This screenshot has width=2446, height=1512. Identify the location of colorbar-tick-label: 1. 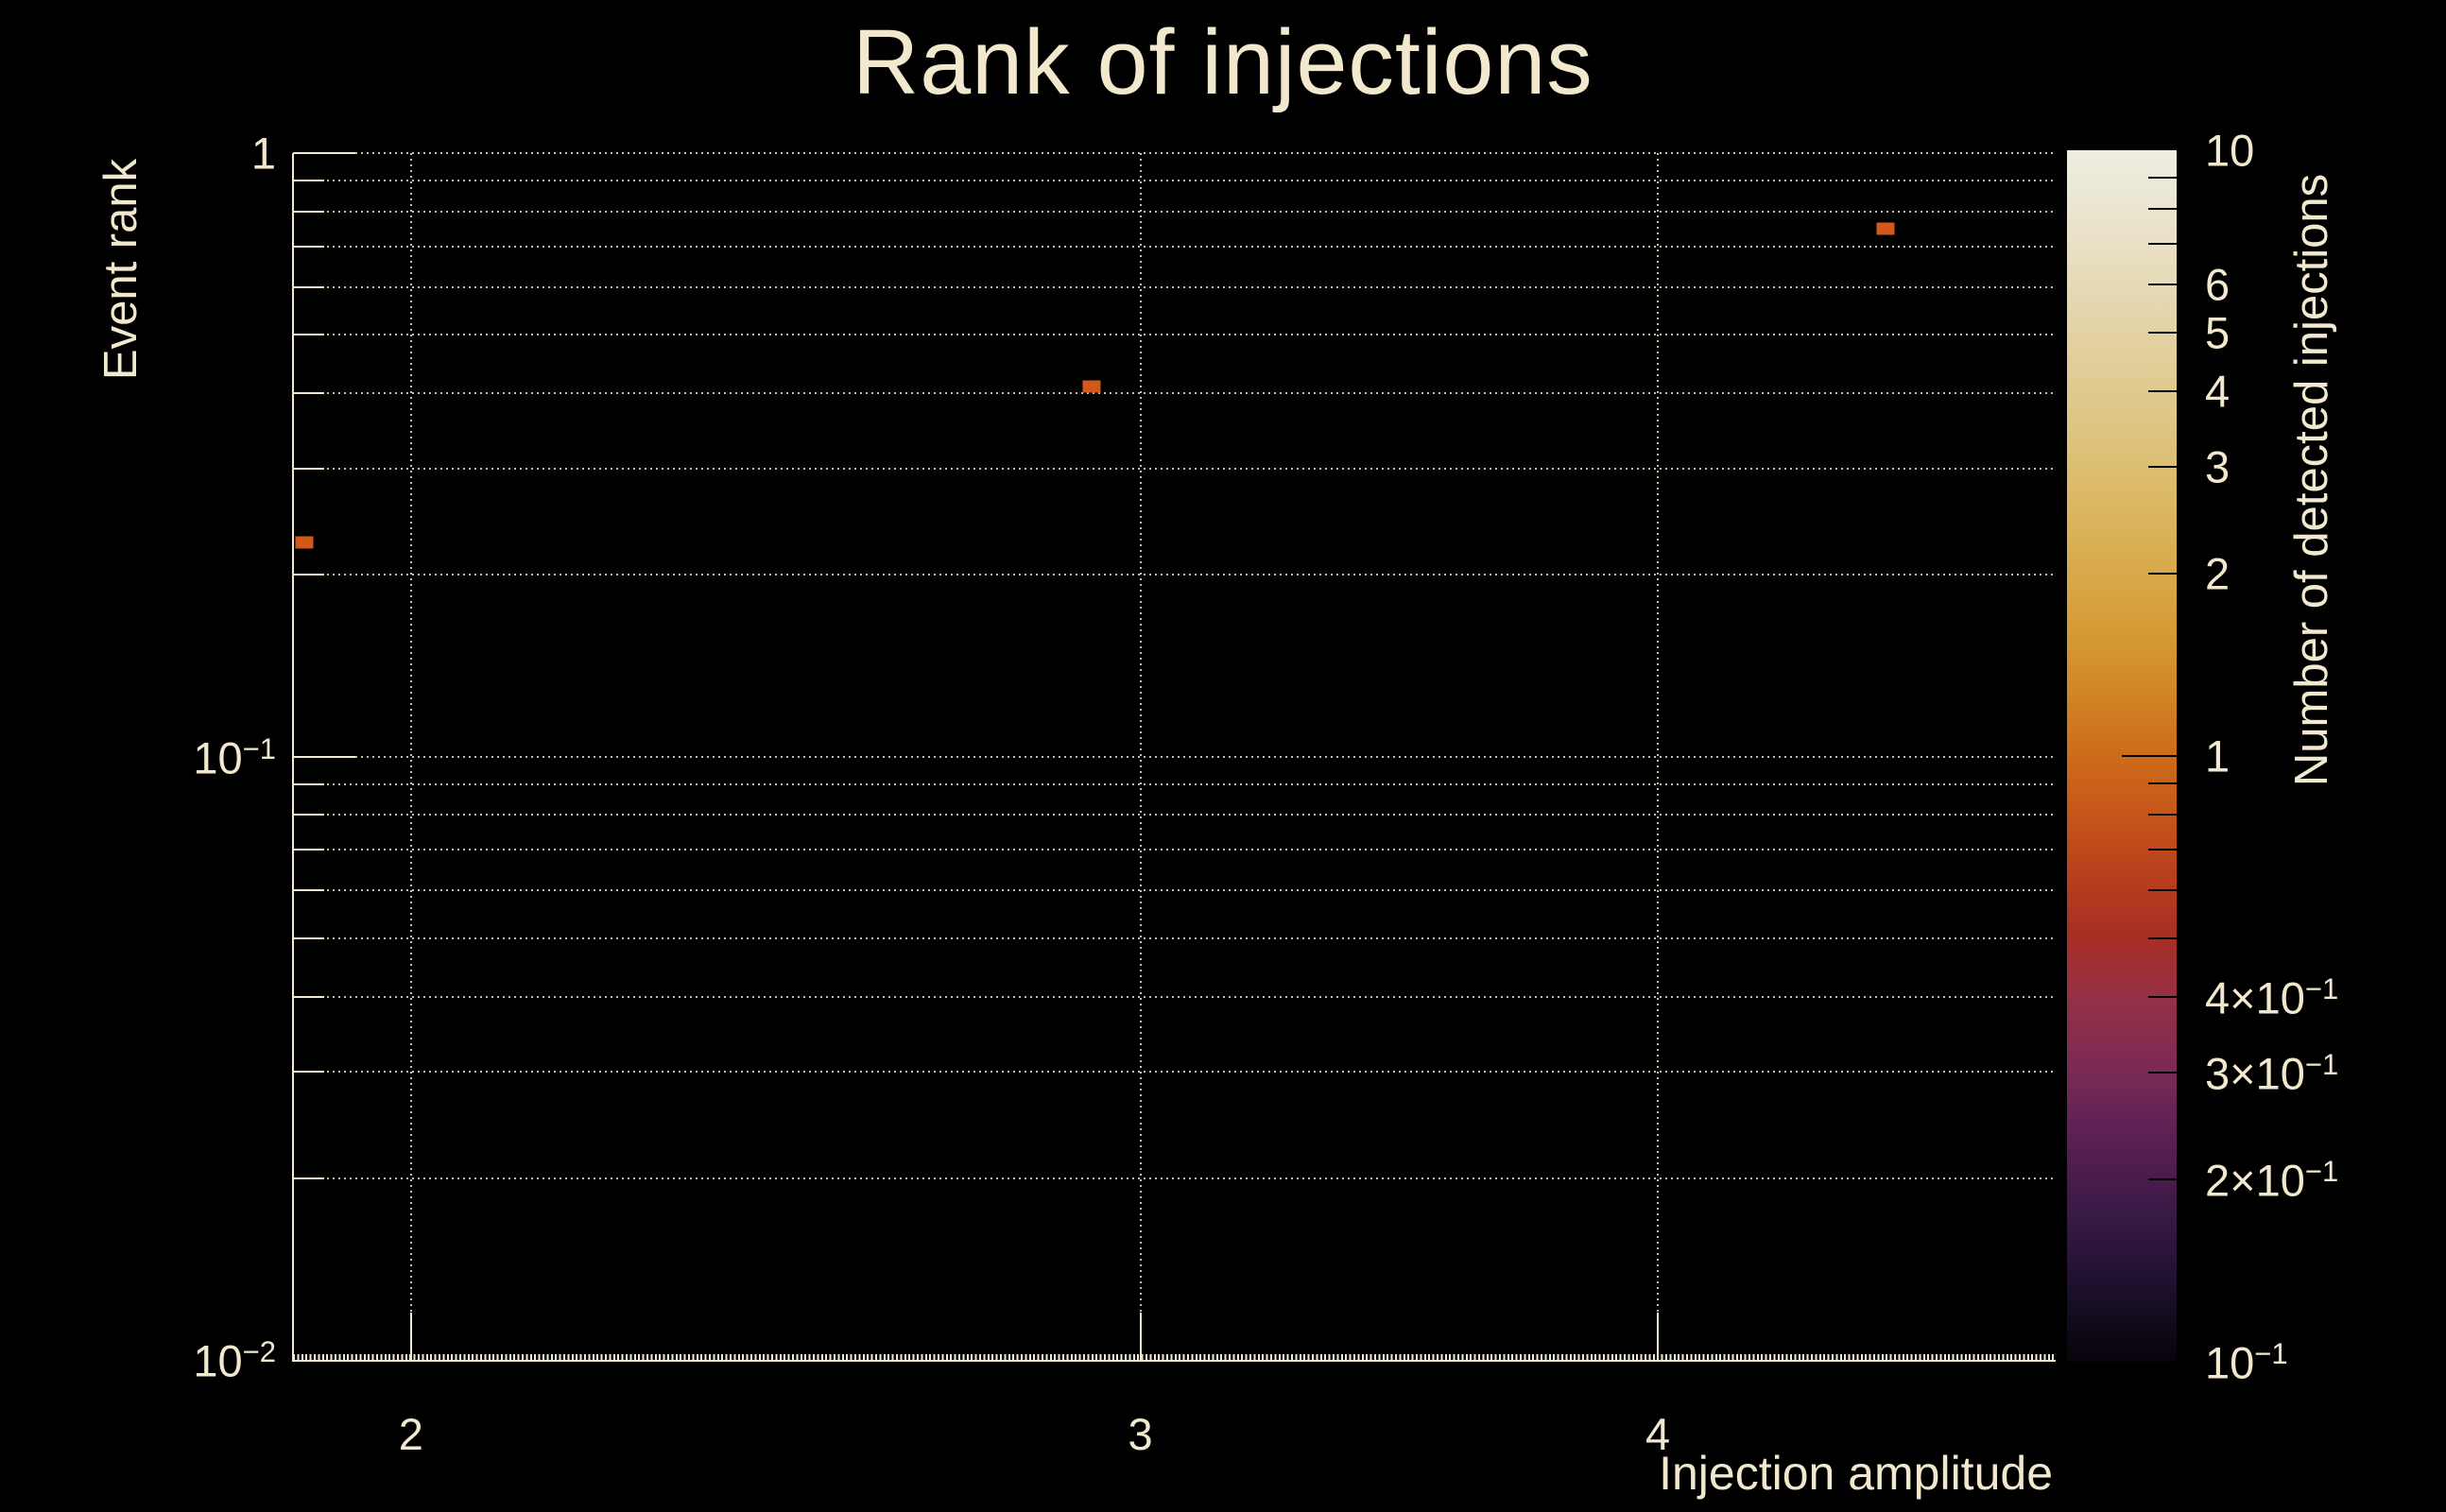
(2218, 756).